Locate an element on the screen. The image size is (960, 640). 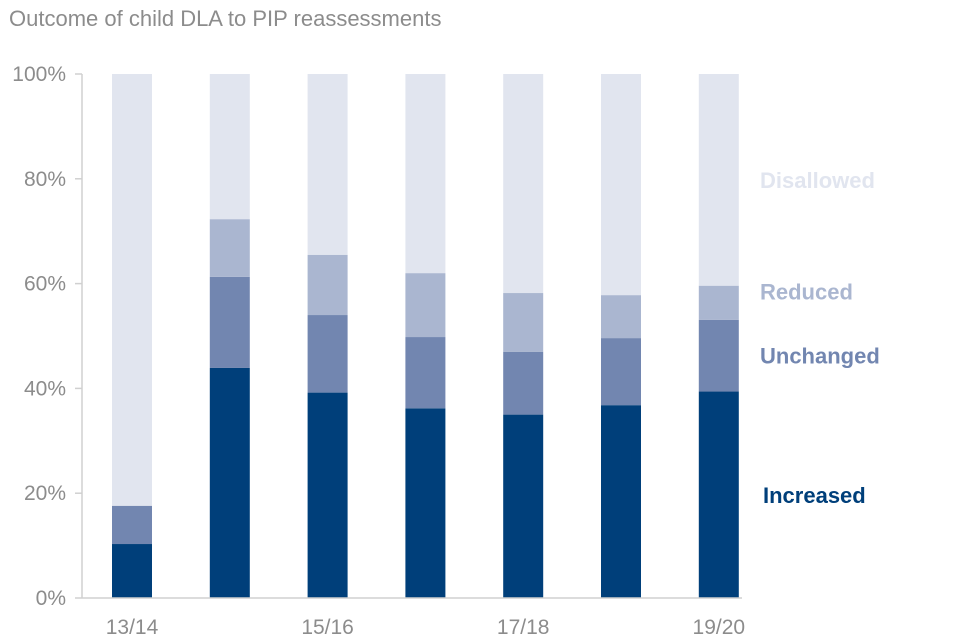
y-tick-label: 80% is located at coordinates (45, 179).